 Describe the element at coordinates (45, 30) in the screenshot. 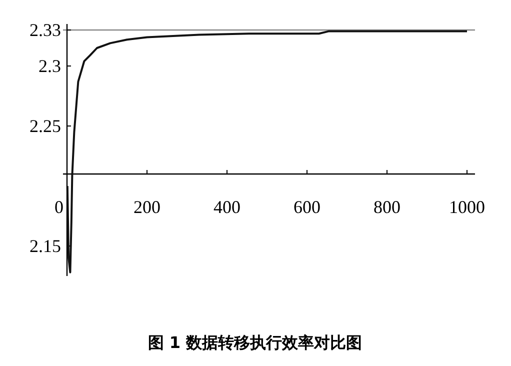

I see `y-tick-label: 2.33` at that location.